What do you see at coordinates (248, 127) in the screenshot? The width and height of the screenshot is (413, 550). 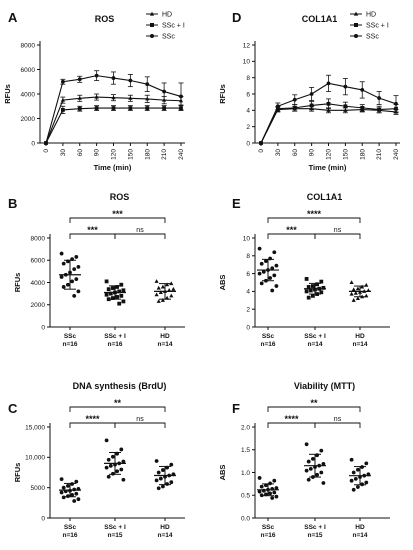 I see `y-tick-label: 2` at bounding box center [248, 127].